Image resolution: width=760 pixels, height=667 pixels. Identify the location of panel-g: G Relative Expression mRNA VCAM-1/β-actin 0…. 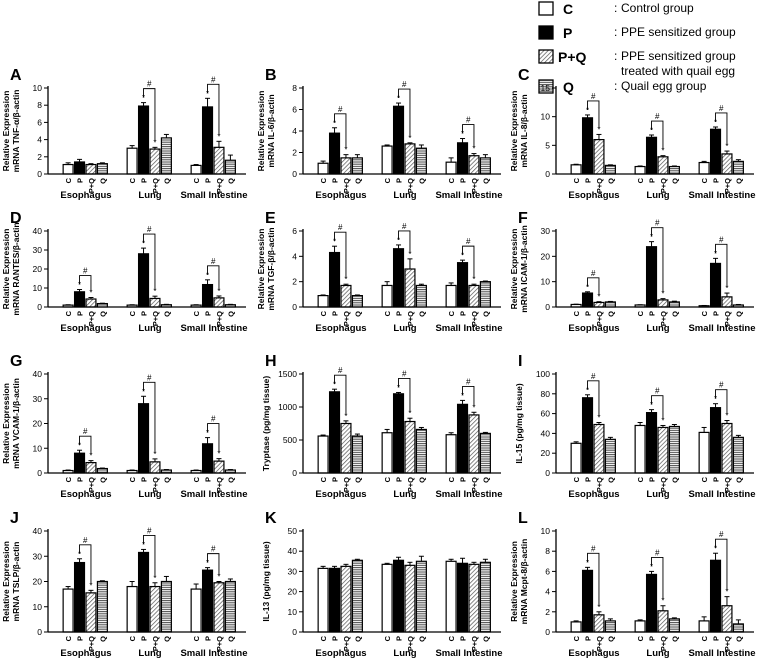
(126, 425).